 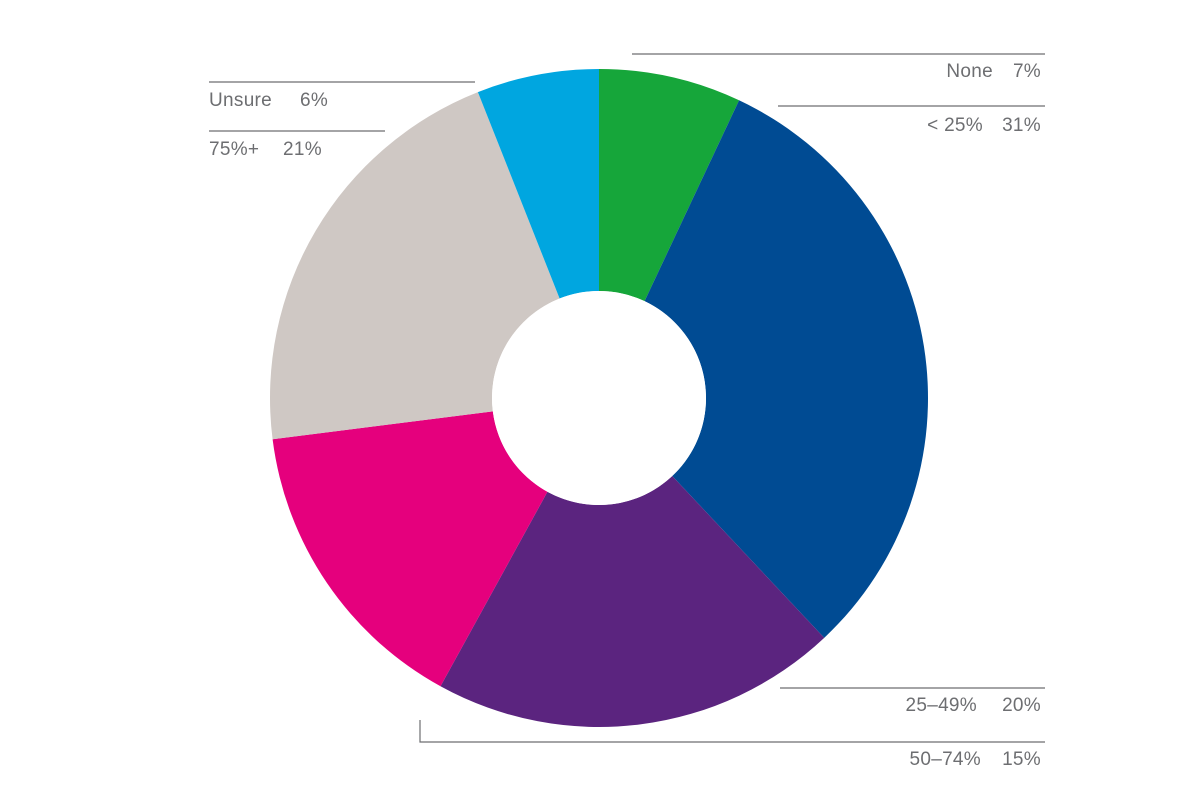 What do you see at coordinates (945, 759) in the screenshot?
I see `slice-label-50-74: 50–74%` at bounding box center [945, 759].